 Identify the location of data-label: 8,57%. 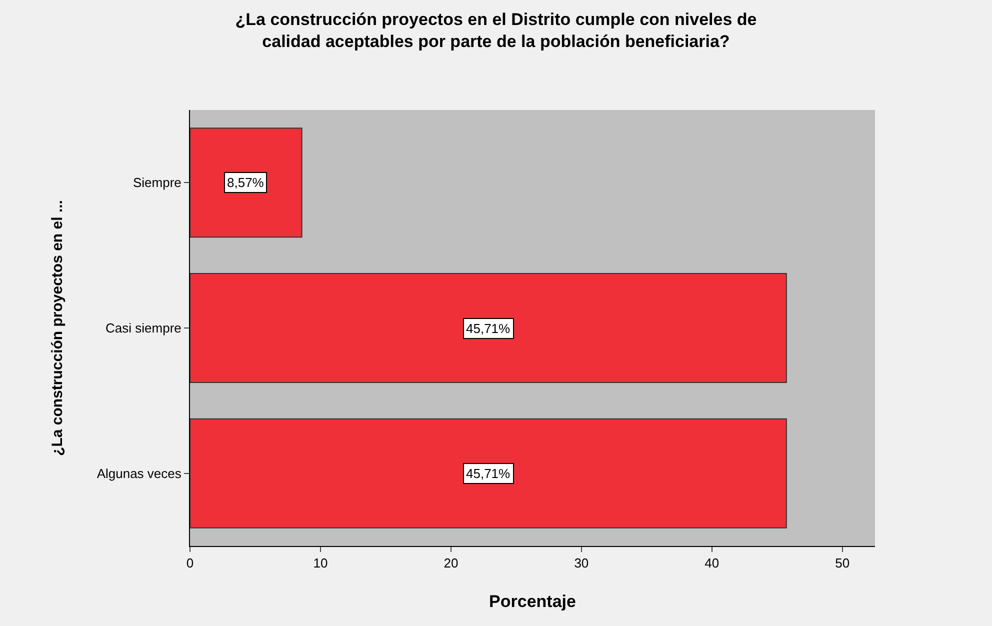
(245, 182).